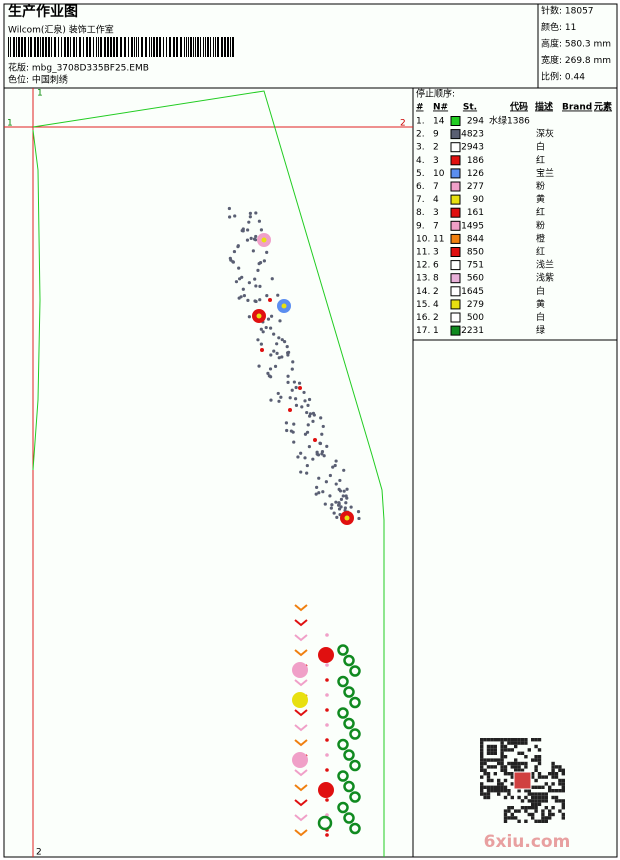 The height and width of the screenshot is (860, 620). I want to click on description: 黄, so click(540, 199).